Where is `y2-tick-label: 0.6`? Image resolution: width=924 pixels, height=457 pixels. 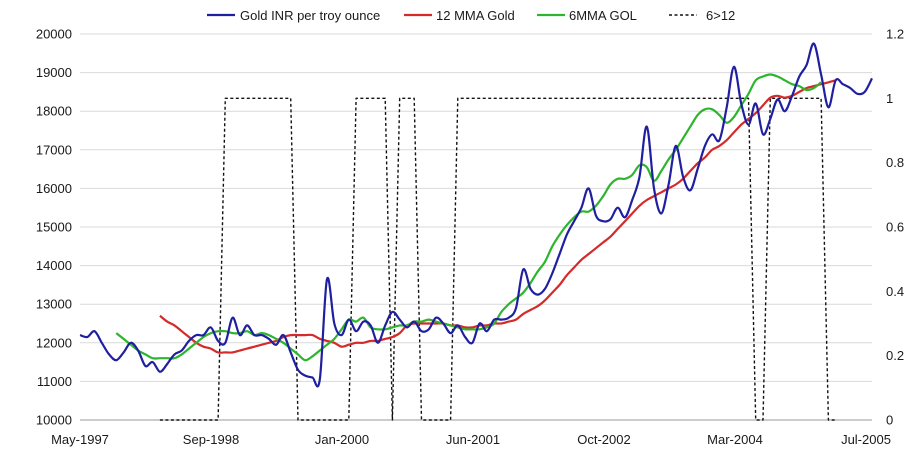 y2-tick-label: 0.6 is located at coordinates (895, 227).